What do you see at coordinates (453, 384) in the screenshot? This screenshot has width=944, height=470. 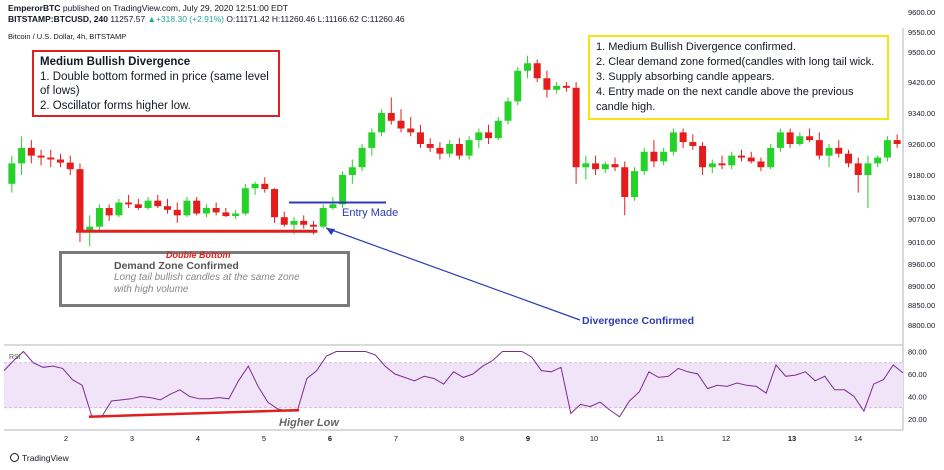 I see `rsi-line` at bounding box center [453, 384].